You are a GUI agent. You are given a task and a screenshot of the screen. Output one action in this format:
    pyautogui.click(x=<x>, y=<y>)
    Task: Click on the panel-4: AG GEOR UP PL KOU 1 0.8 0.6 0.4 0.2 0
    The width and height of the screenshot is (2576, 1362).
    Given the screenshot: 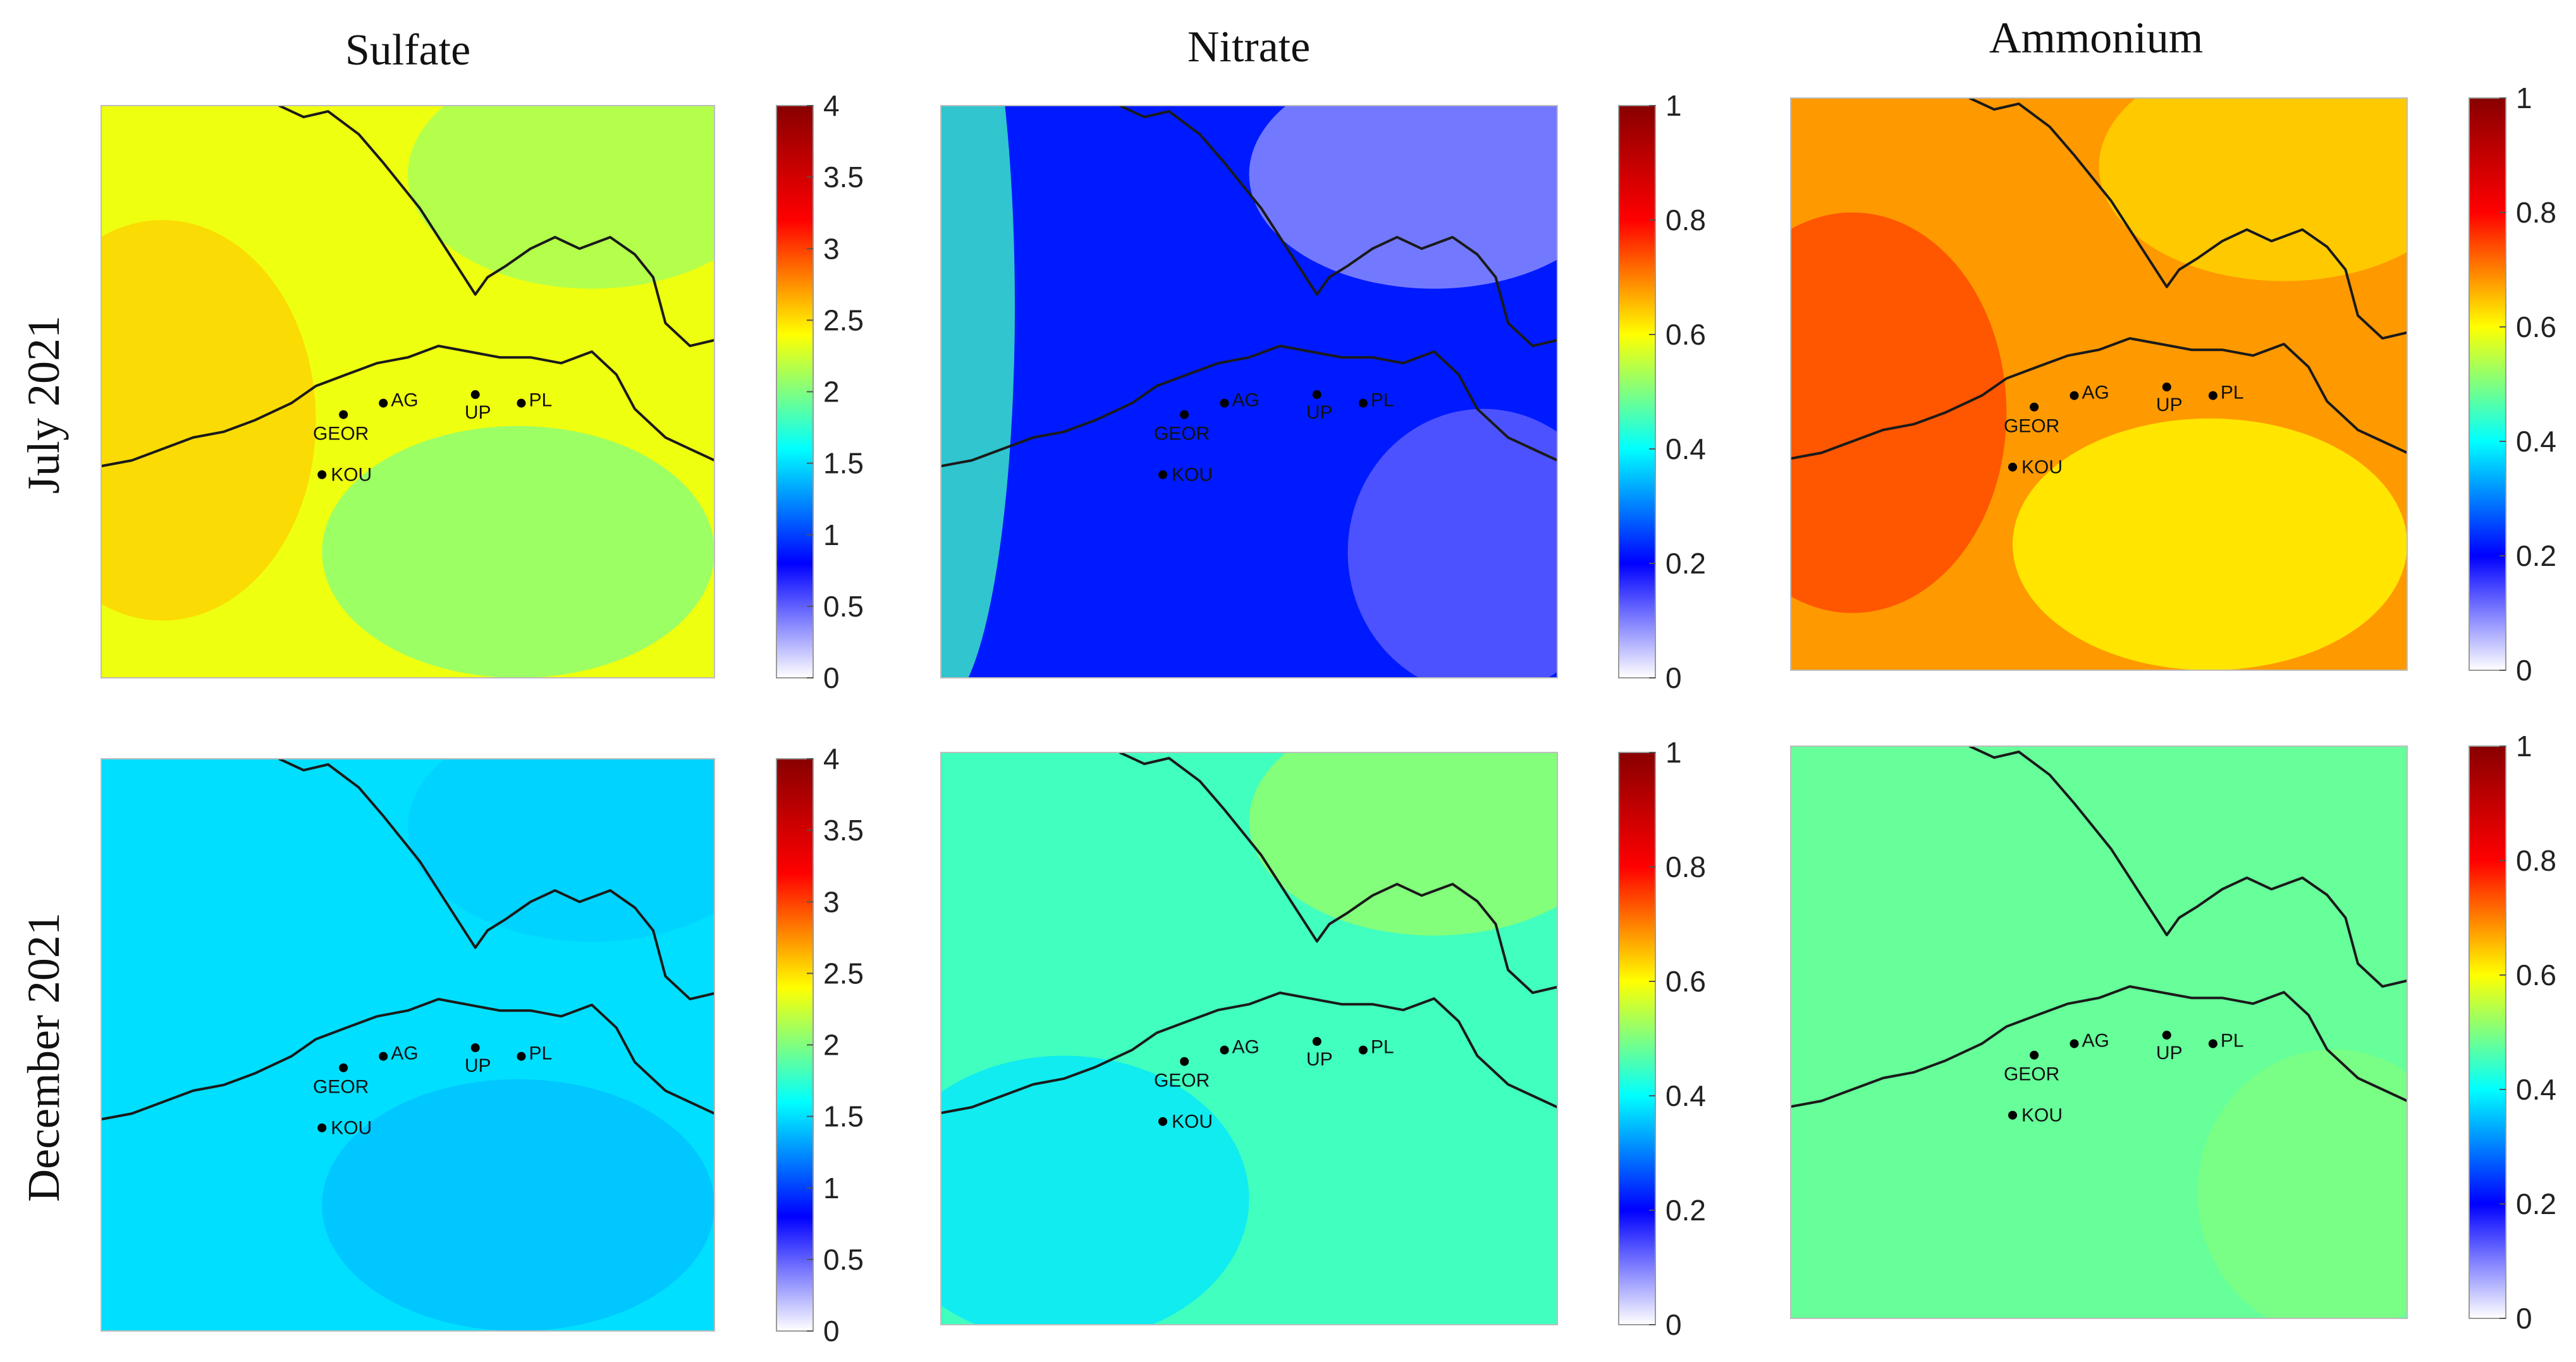 What is the action you would take?
    pyautogui.click(x=1323, y=1038)
    